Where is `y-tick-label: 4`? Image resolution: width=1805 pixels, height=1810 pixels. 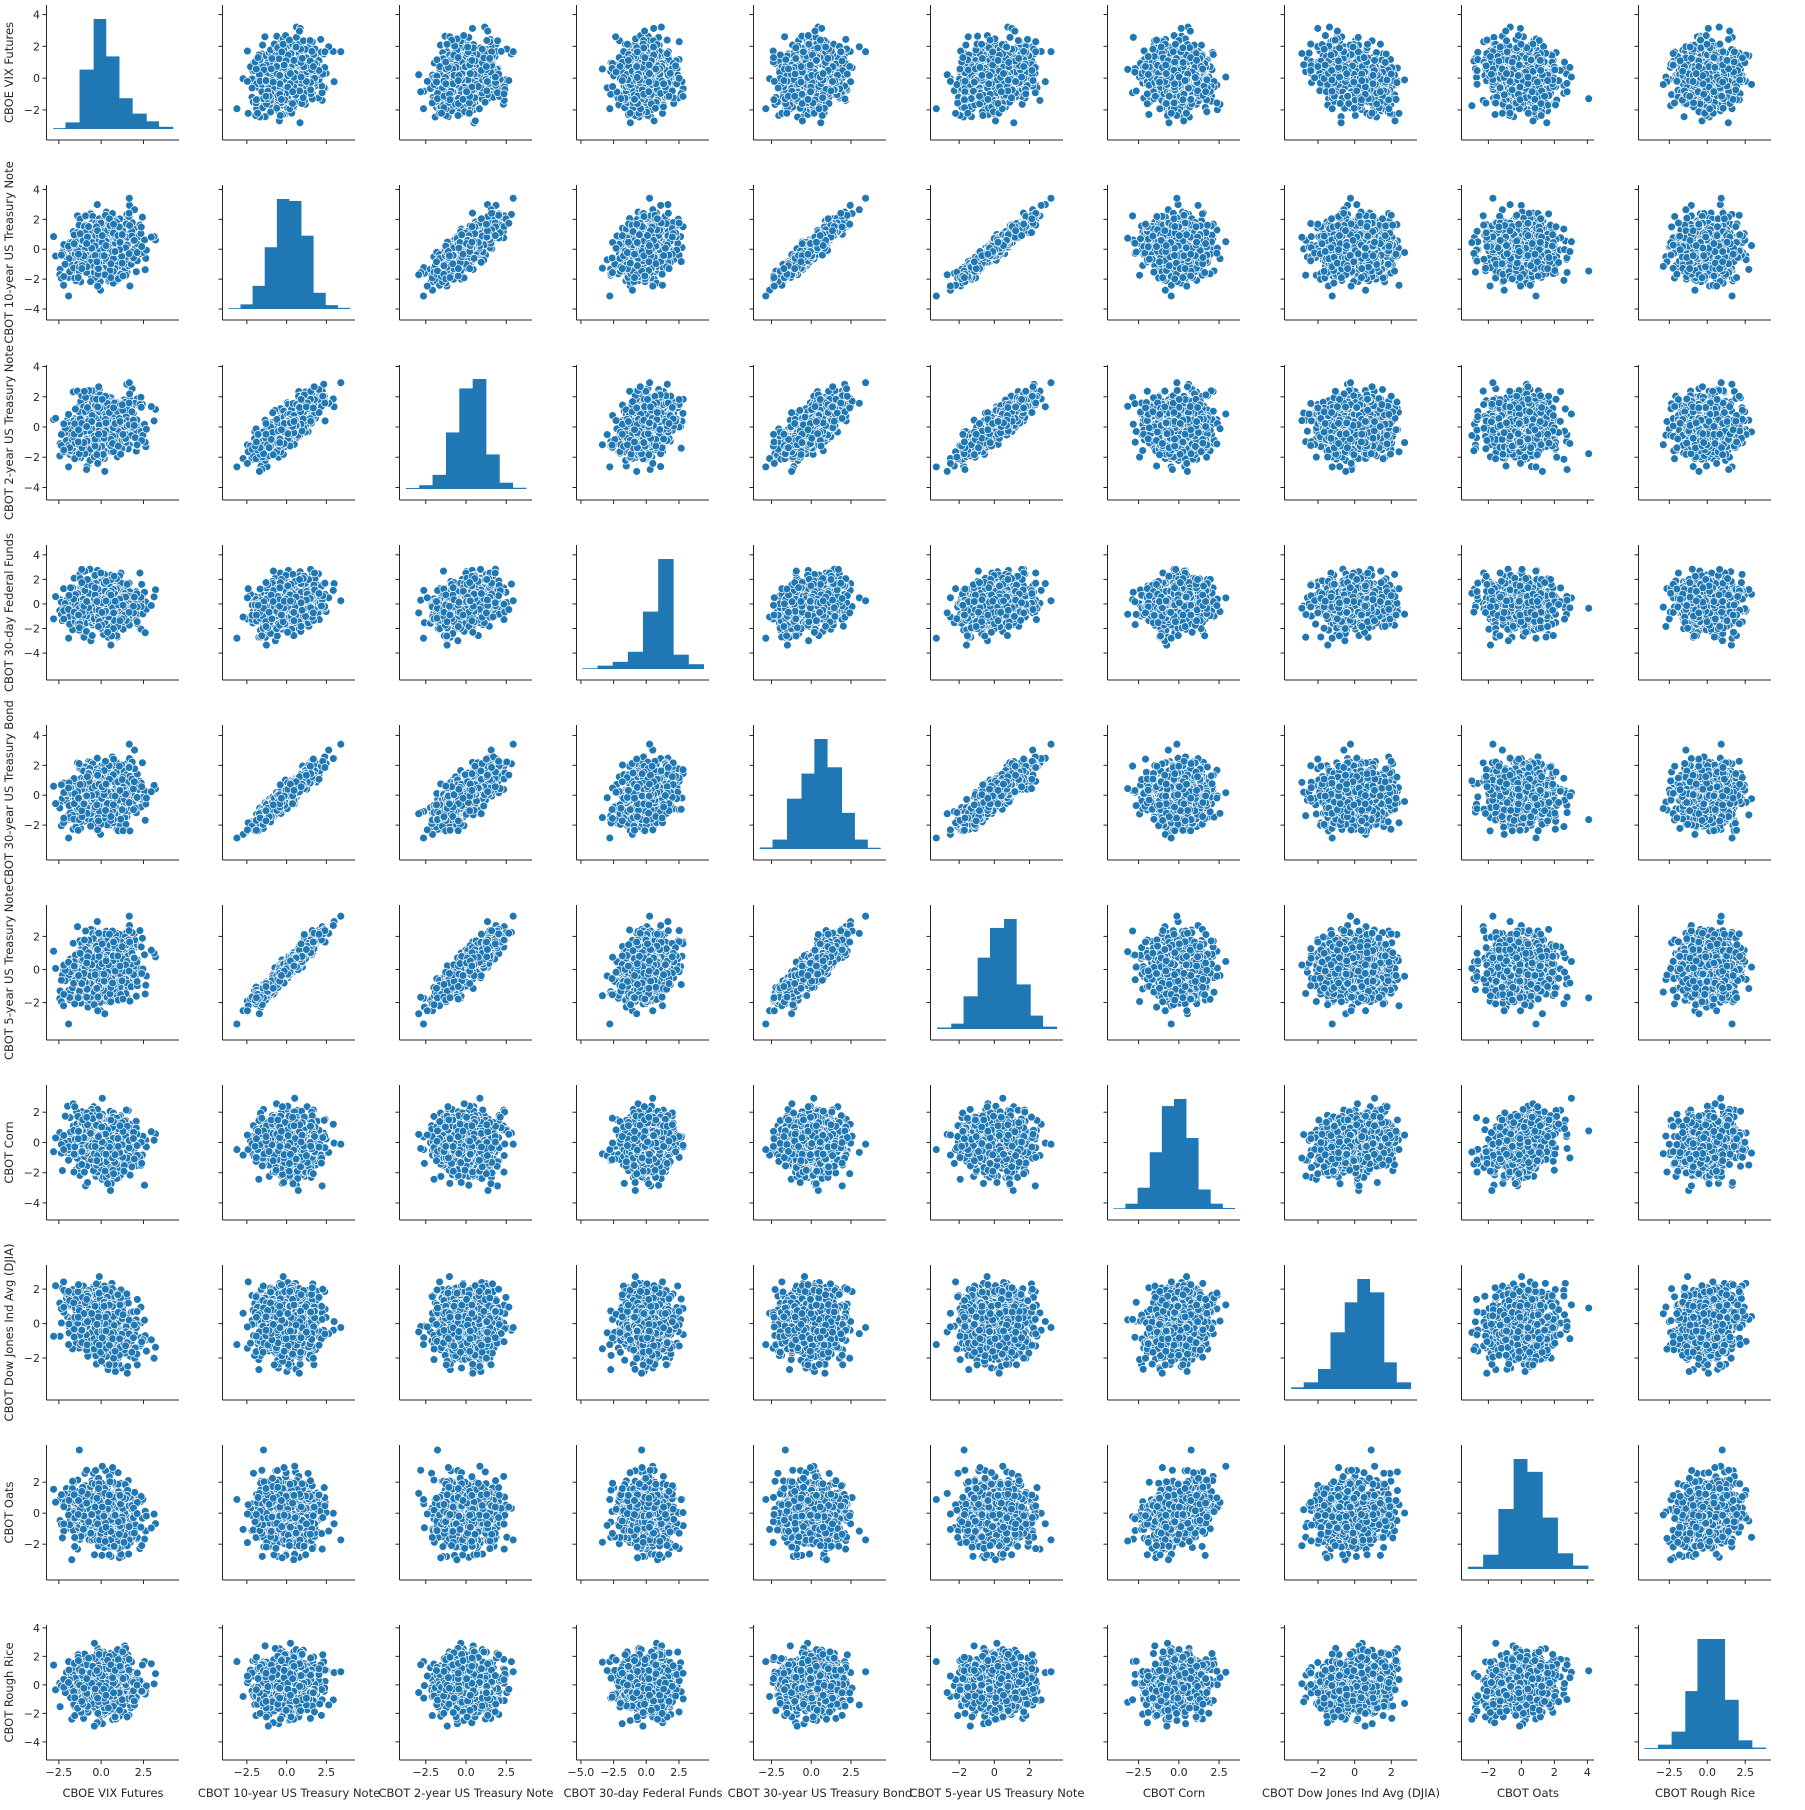
y-tick-label: 4 is located at coordinates (36, 15).